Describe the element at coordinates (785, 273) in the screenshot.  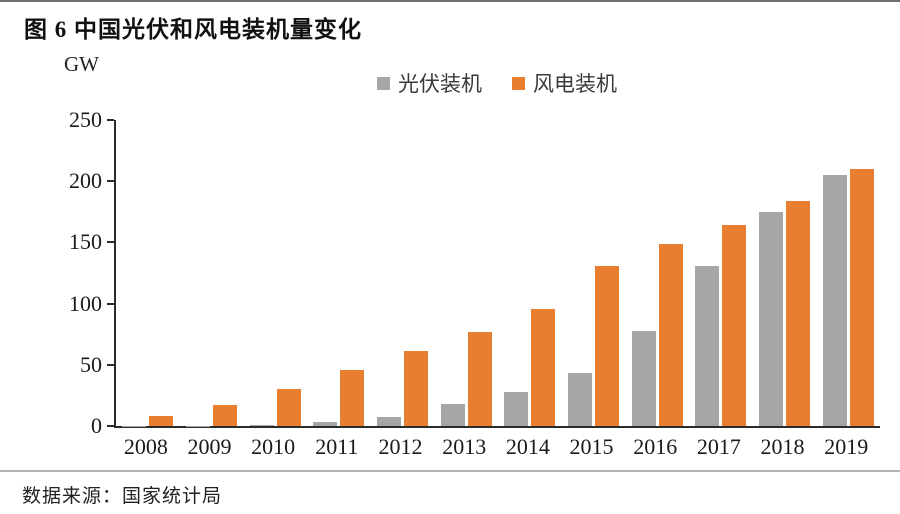
I see `bar-group-2018` at that location.